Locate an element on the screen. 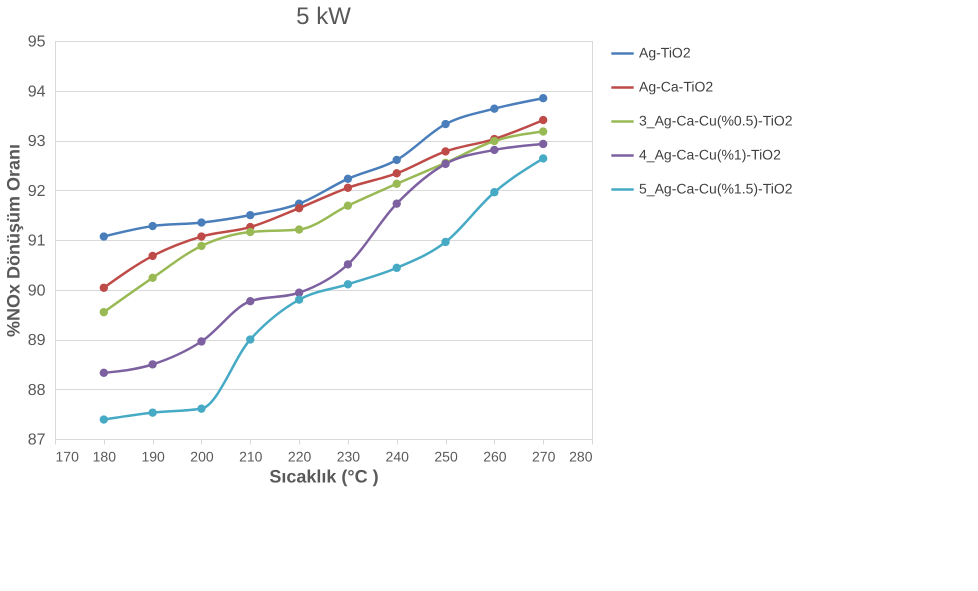 Image resolution: width=978 pixels, height=591 pixels. chart-title: 5 kW is located at coordinates (324, 16).